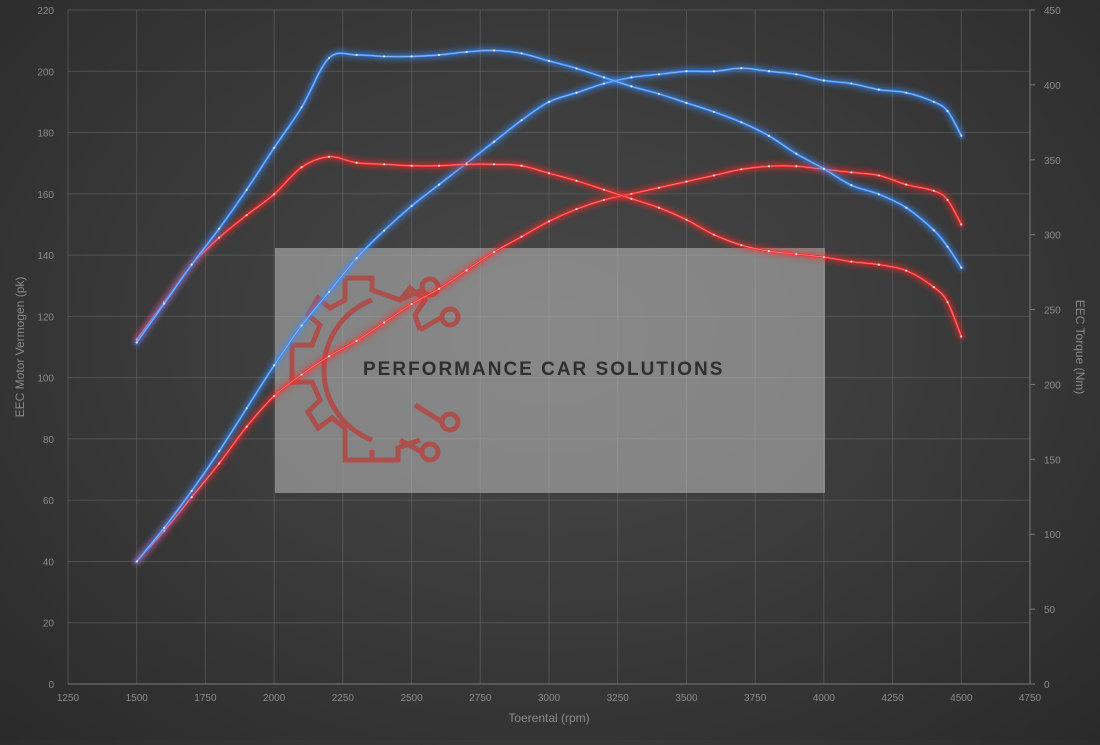 Image resolution: width=1100 pixels, height=745 pixels. What do you see at coordinates (1047, 685) in the screenshot?
I see `y-right-tick-label: 0` at bounding box center [1047, 685].